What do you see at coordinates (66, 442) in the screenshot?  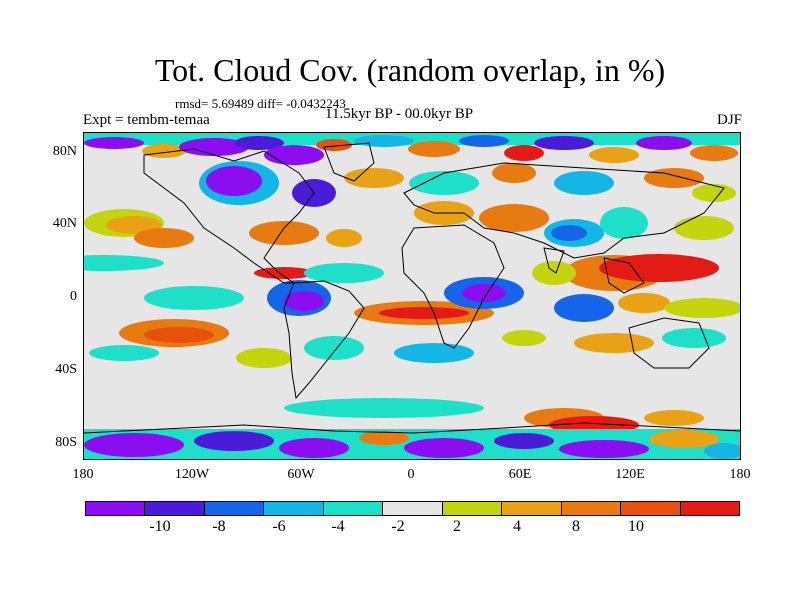 I see `lat-label-80s: 80S` at bounding box center [66, 442].